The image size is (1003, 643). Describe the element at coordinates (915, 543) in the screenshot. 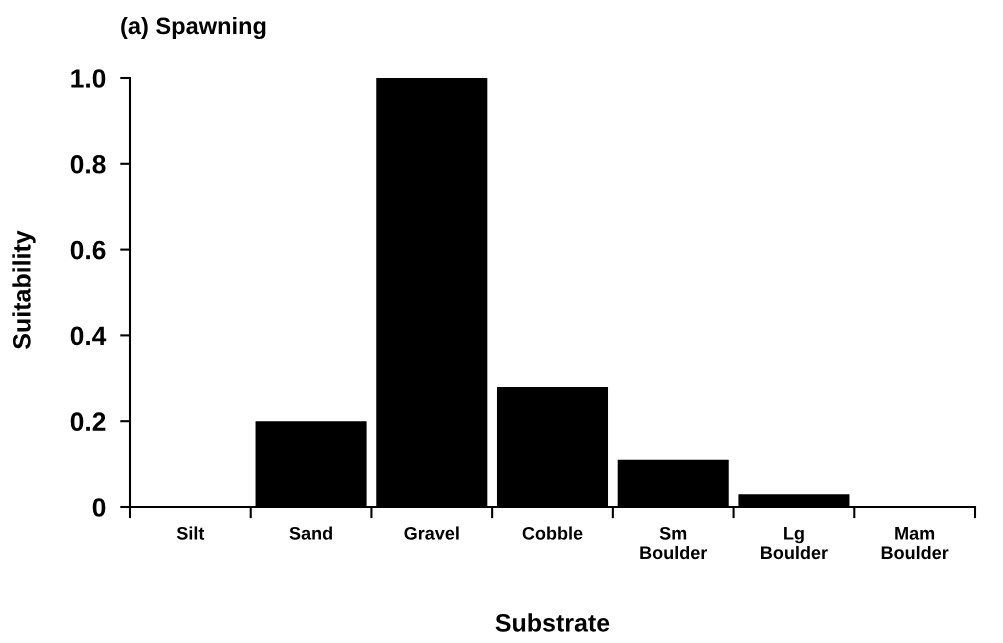

I see `x-tick-label: Mam Boulder` at that location.